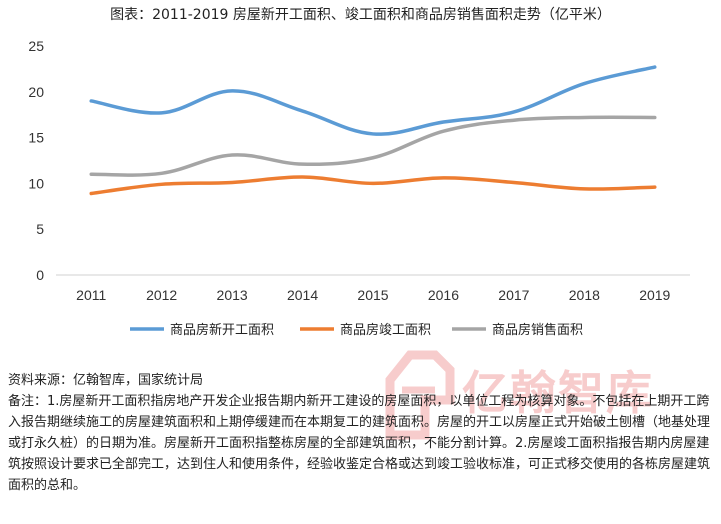  Describe the element at coordinates (385, 330) in the screenshot. I see `legend-label: 商品房竣工面积` at that location.